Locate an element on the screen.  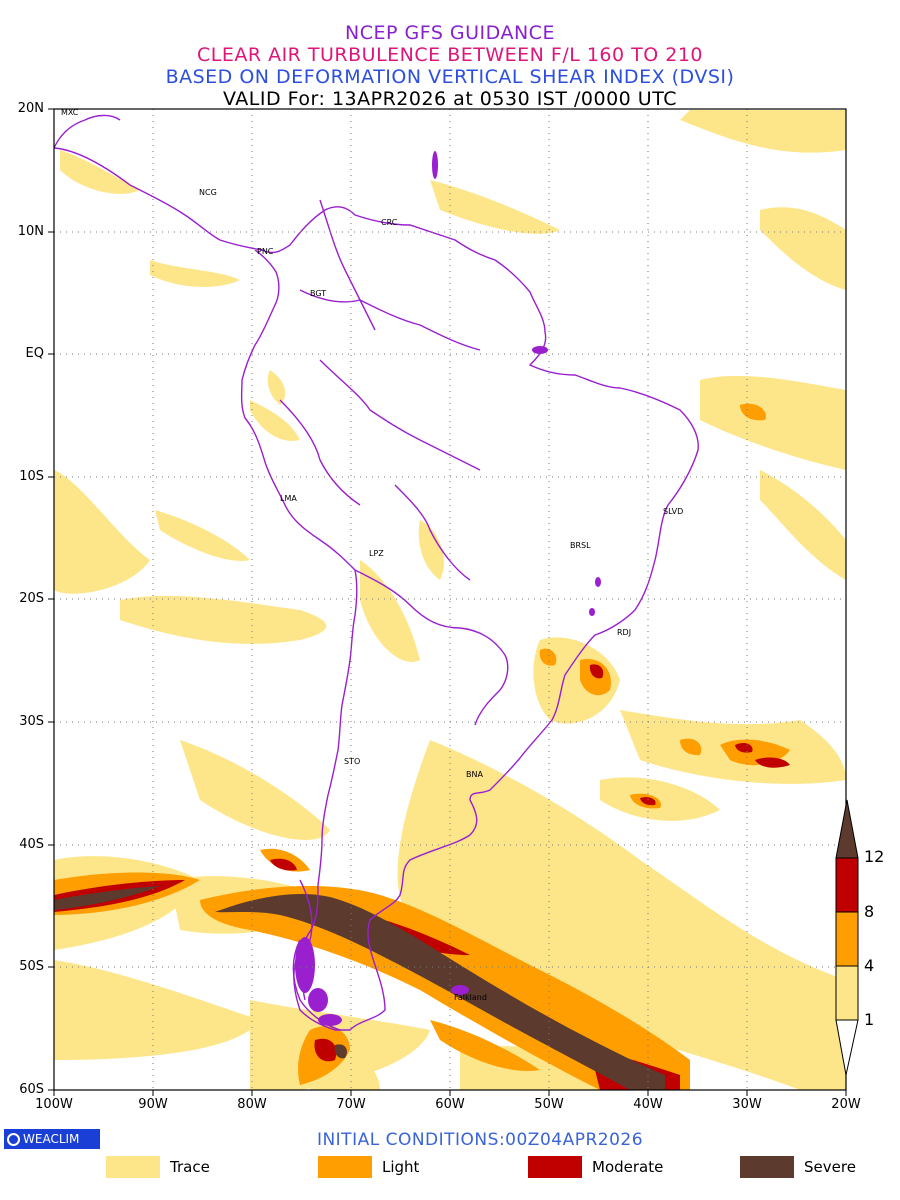
city-label: LMA is located at coordinates (288, 498).